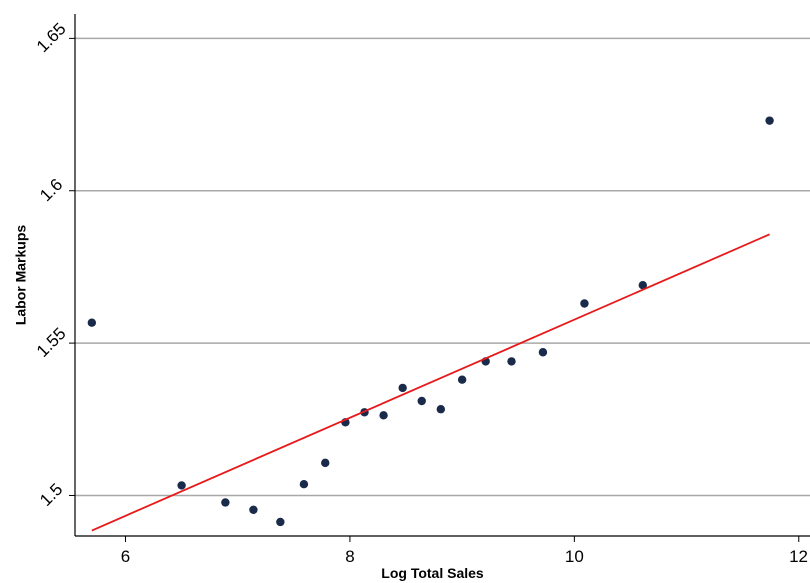  I want to click on x-tick-label: 8, so click(349, 556).